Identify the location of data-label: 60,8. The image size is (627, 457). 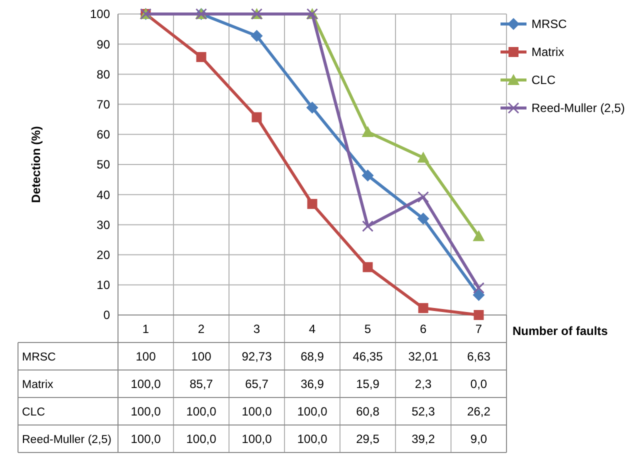
(368, 411).